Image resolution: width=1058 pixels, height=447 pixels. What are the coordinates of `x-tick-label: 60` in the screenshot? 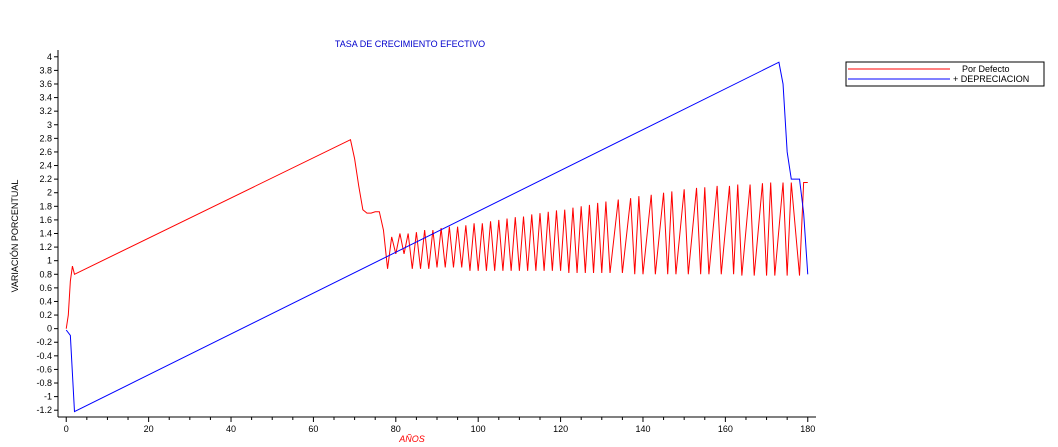 It's located at (313, 429).